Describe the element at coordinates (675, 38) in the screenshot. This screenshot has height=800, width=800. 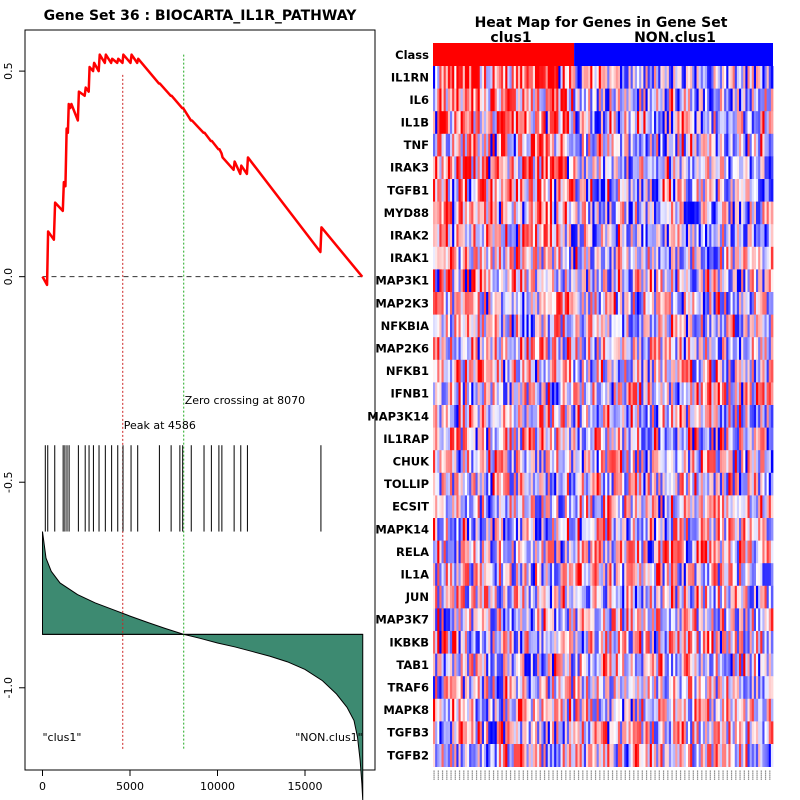
I see `class-name-non-clus1: NON.clus1` at that location.